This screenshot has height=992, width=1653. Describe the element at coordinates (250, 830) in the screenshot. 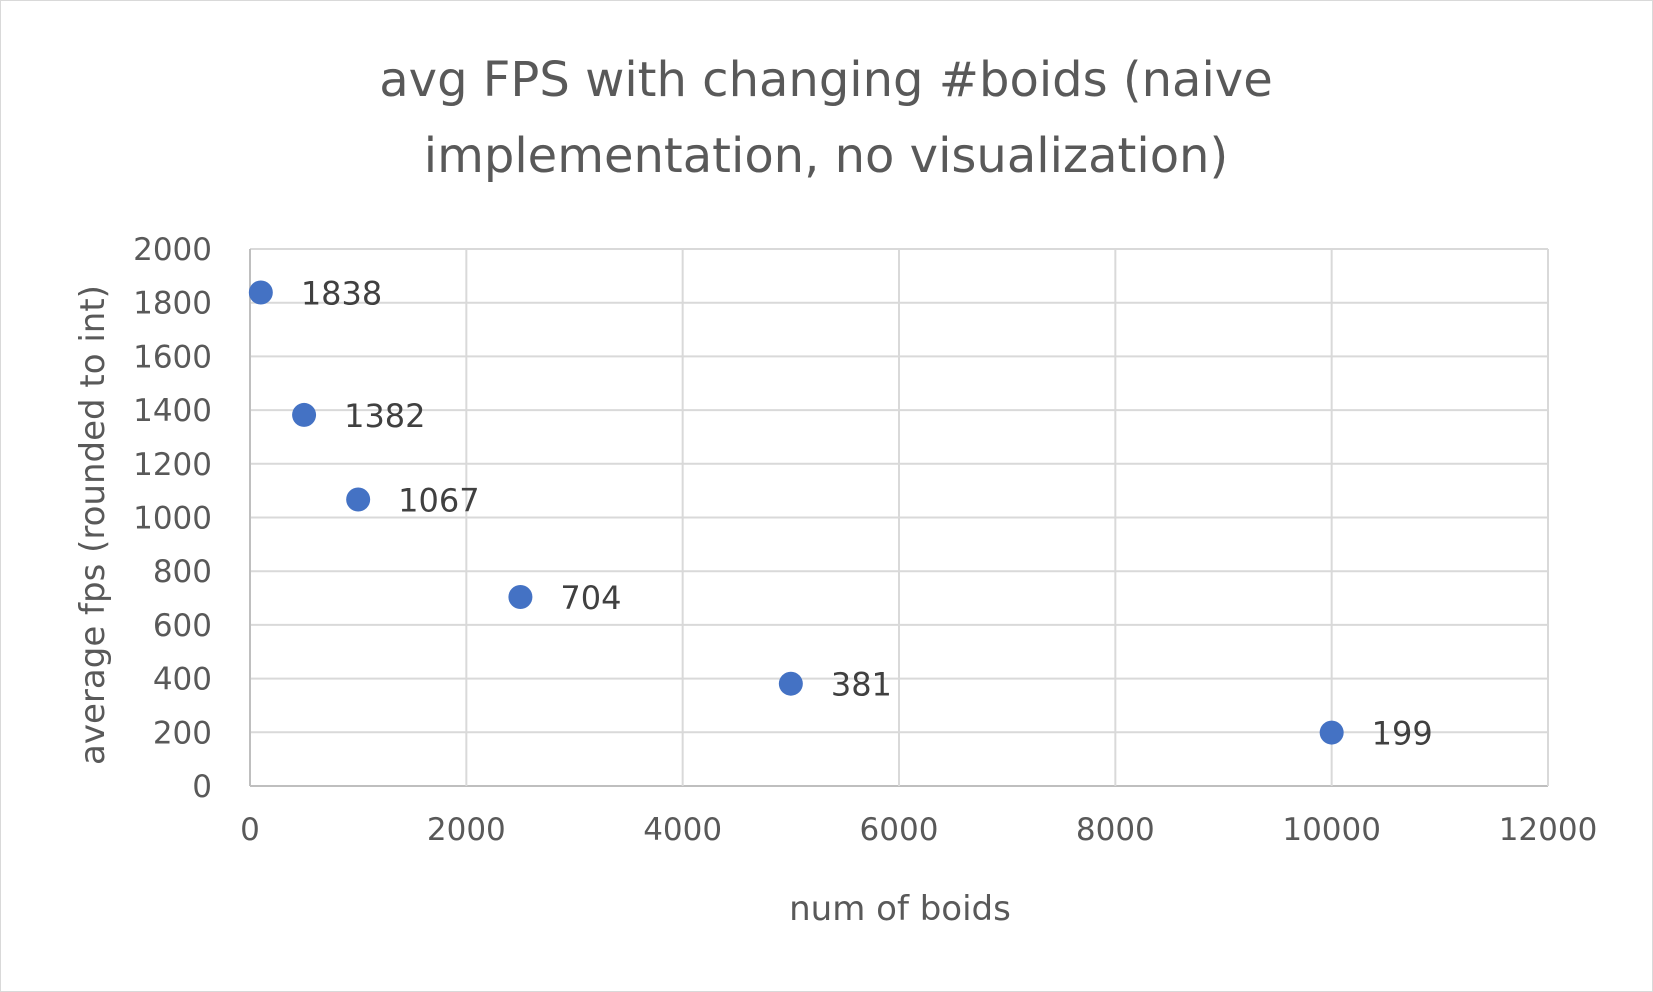

I see `x-tick-label: 0` at that location.